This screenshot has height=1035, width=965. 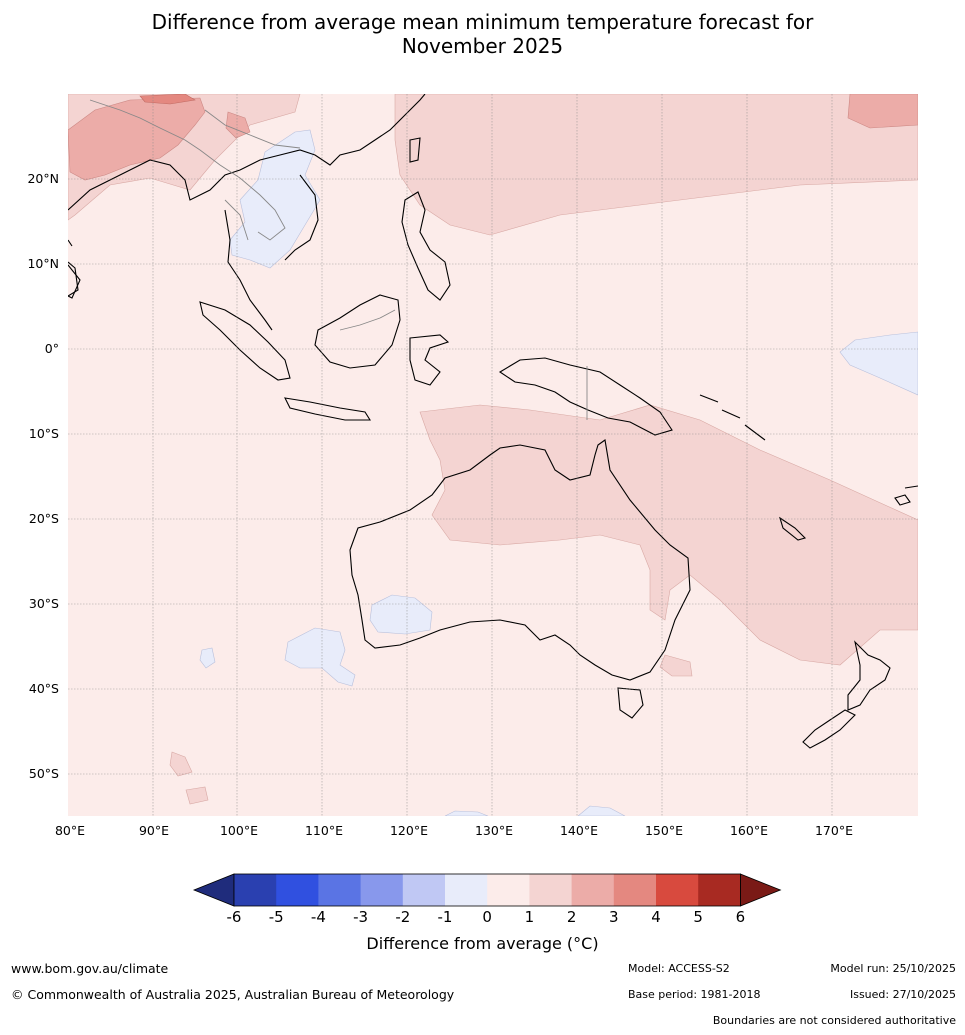 I want to click on lat-label: 10°N, so click(x=43, y=263).